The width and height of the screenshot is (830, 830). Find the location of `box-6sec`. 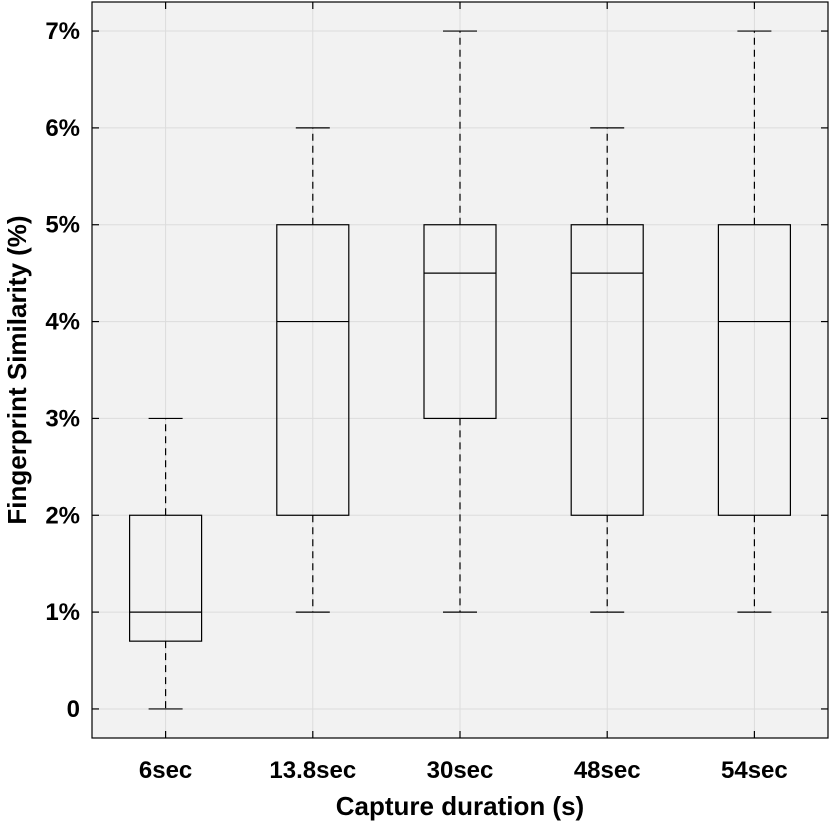

box-6sec is located at coordinates (166, 563).